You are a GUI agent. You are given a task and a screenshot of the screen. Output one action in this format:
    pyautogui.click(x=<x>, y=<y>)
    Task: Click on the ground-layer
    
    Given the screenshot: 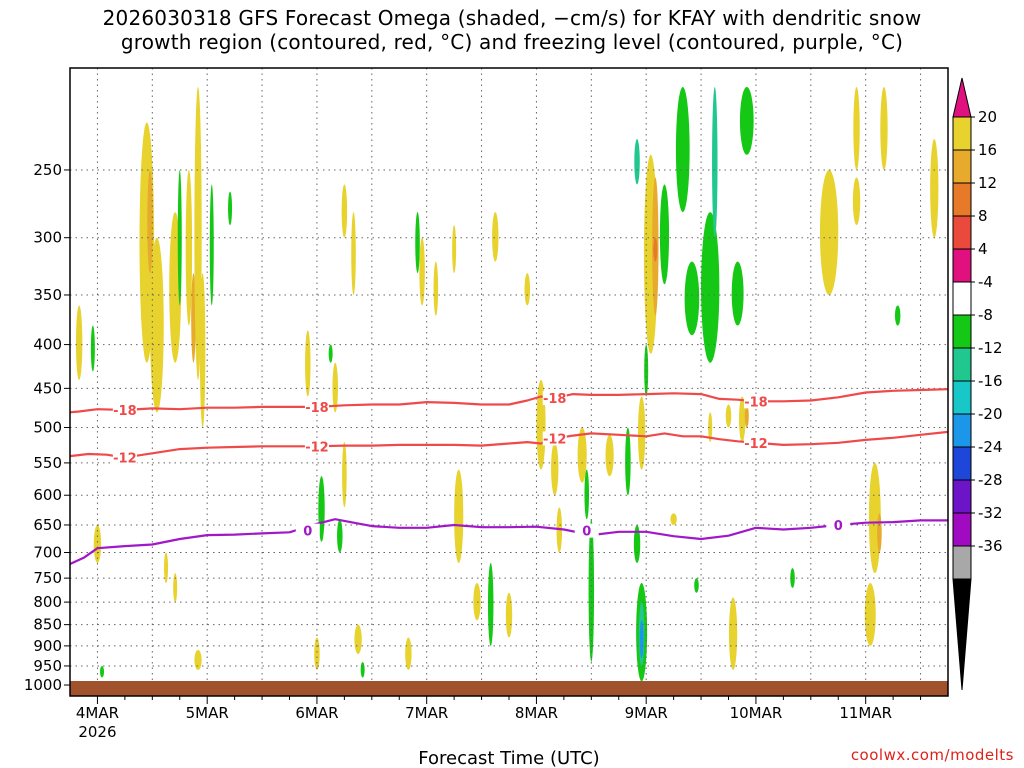 What is the action you would take?
    pyautogui.click(x=509, y=688)
    